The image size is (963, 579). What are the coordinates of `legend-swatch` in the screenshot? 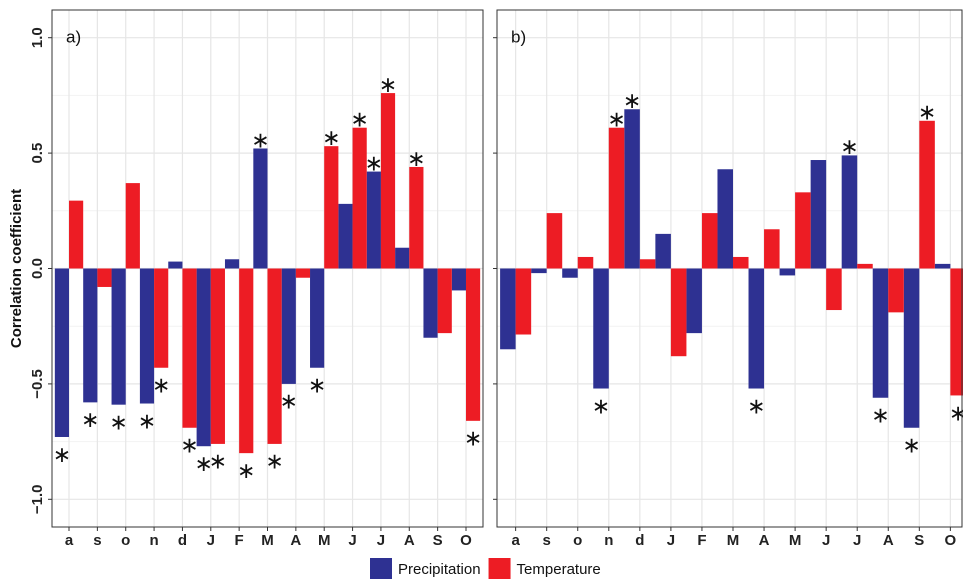 It's located at (499, 568).